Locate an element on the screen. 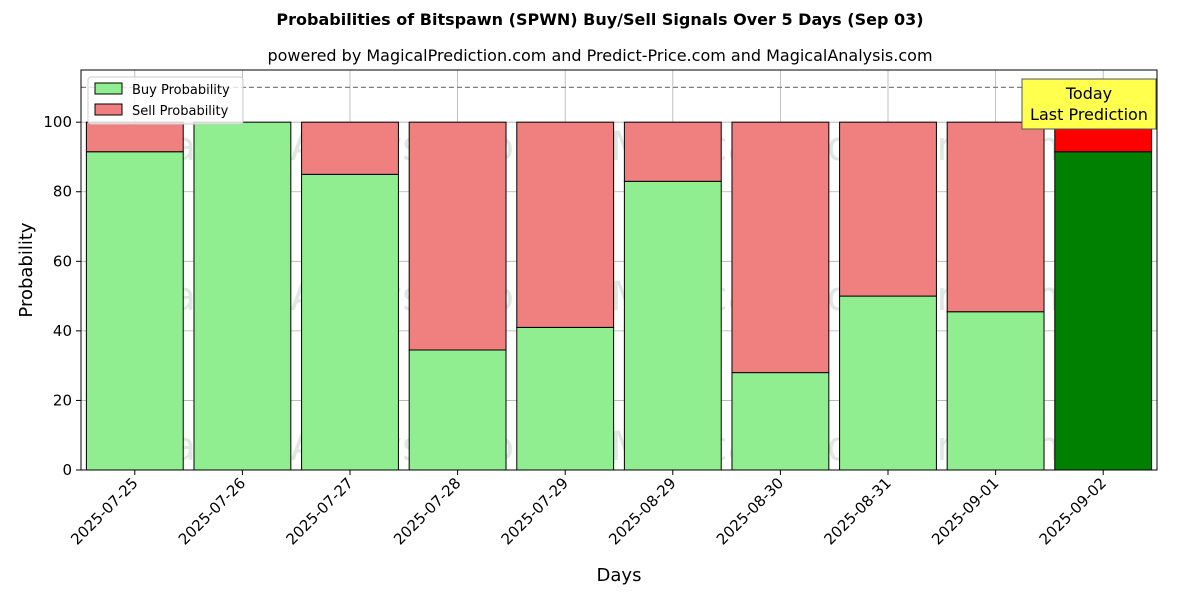 This screenshot has height=600, width=1200. legend-box is located at coordinates (165, 100).